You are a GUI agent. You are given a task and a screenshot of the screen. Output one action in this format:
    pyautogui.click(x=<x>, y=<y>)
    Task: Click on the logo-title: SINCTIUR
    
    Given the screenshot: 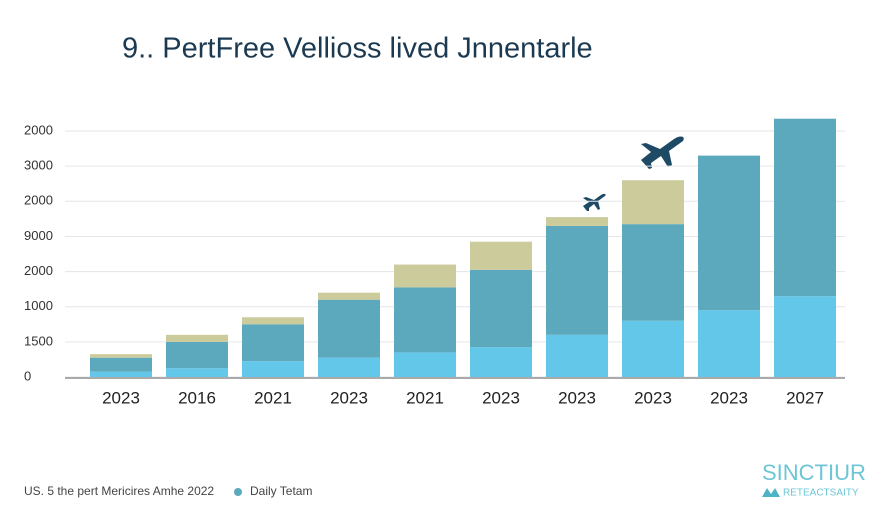 What is the action you would take?
    pyautogui.click(x=814, y=472)
    